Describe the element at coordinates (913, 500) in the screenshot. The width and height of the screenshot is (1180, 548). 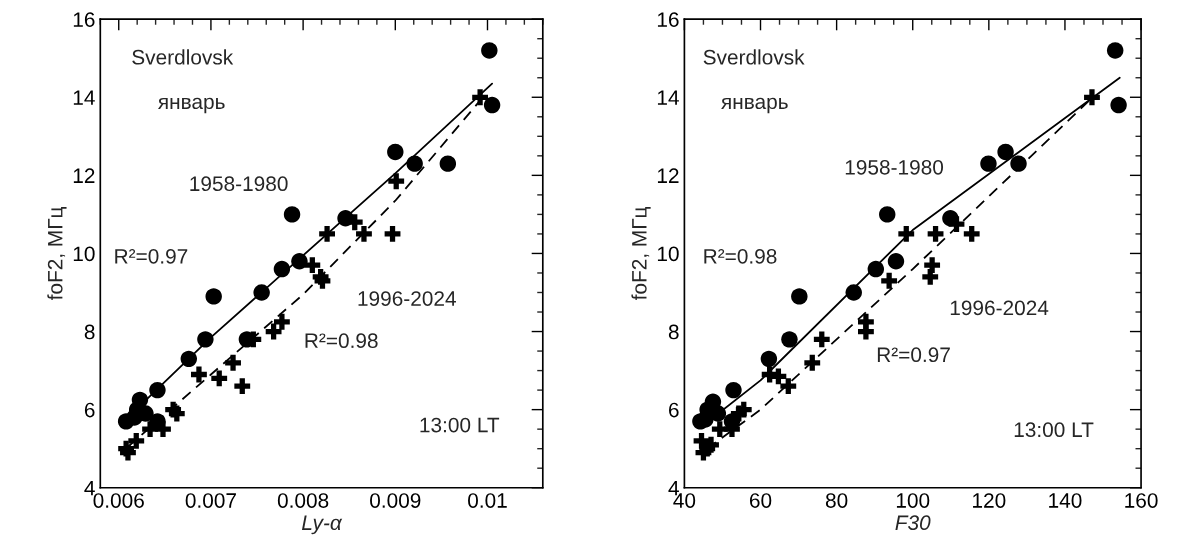
I see `x-tick-label: 100` at that location.